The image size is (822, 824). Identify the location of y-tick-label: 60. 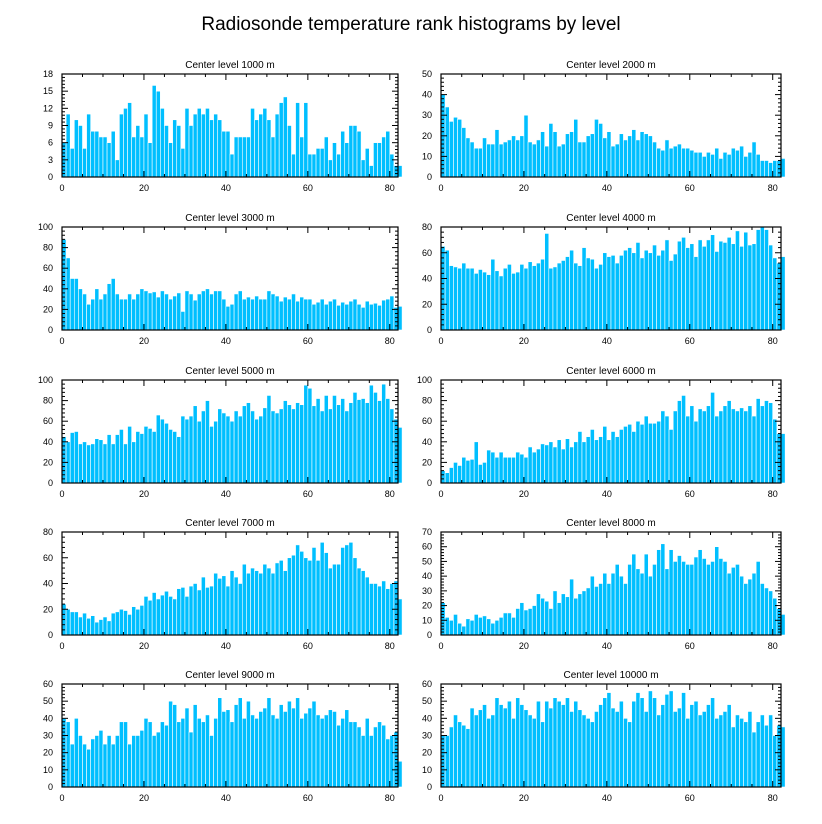
(427, 421).